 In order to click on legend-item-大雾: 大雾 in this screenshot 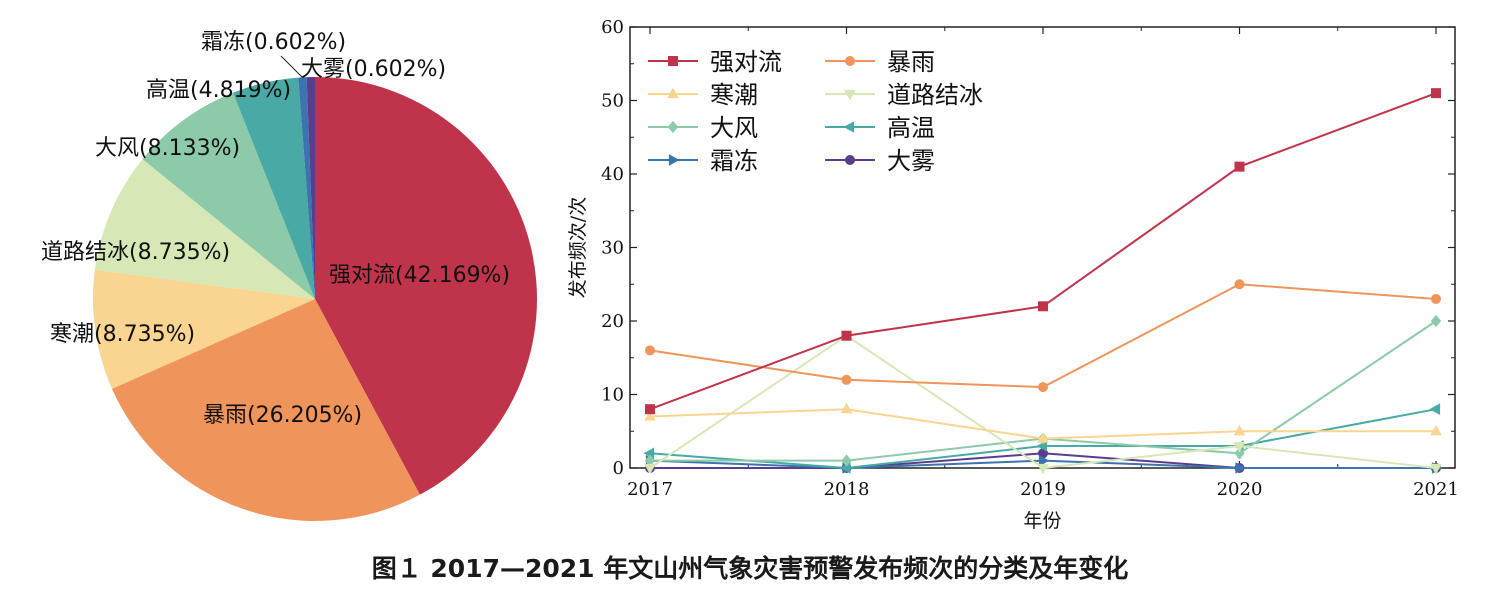, I will do `click(880, 161)`.